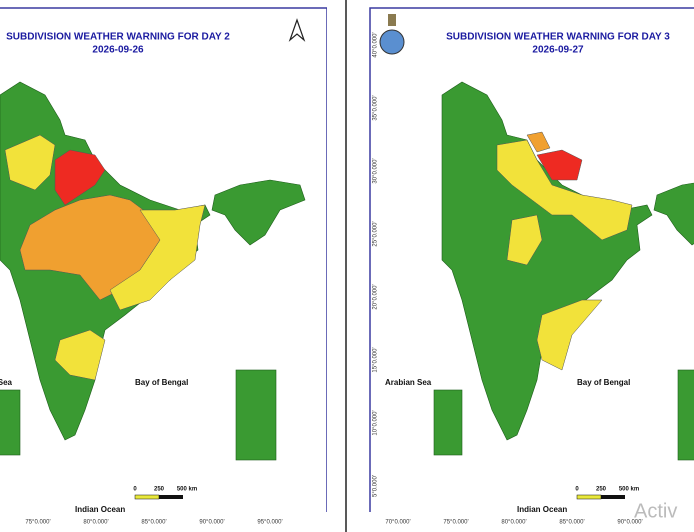 The height and width of the screenshot is (532, 694). What do you see at coordinates (118, 50) in the screenshot?
I see `panel-date: 2026-09-26` at bounding box center [118, 50].